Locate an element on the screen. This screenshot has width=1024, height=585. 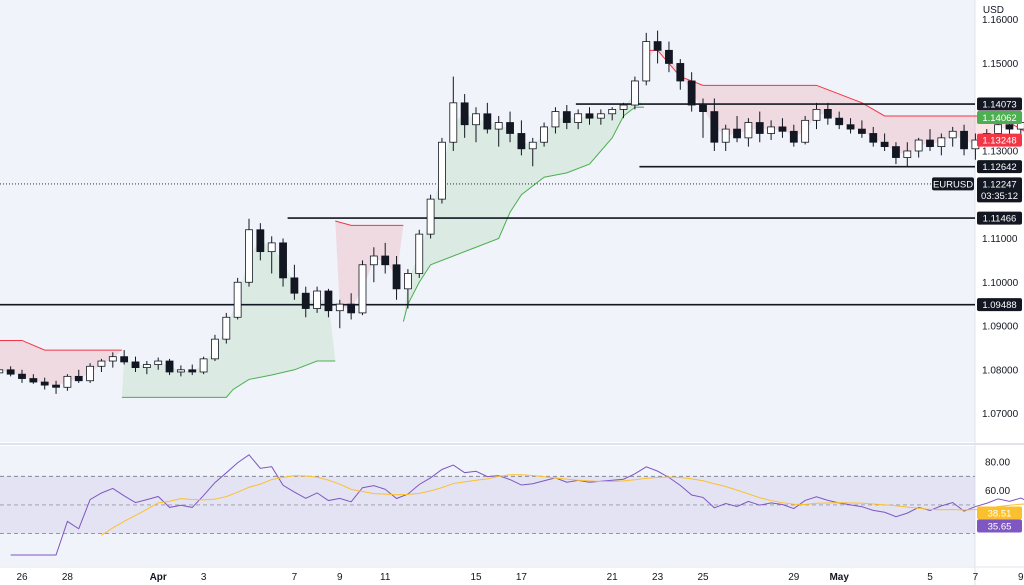
current-price-value: 1.12247 is located at coordinates (999, 184).